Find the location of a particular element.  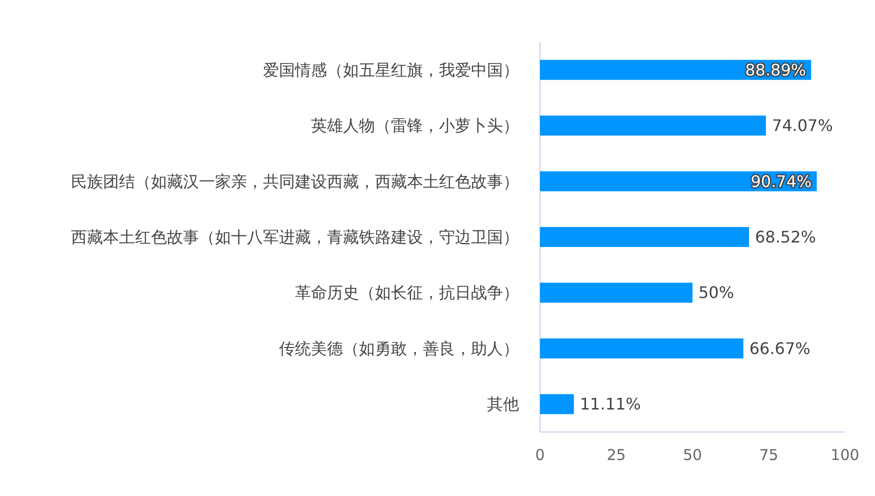

data-label: 66.67% is located at coordinates (779, 348).